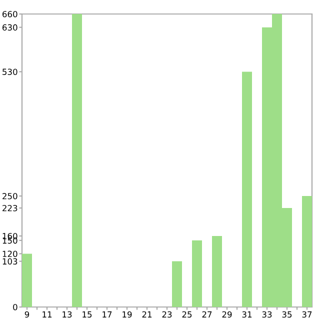 The width and height of the screenshot is (333, 321). What do you see at coordinates (10, 261) in the screenshot?
I see `y-tick-label: 103` at bounding box center [10, 261].